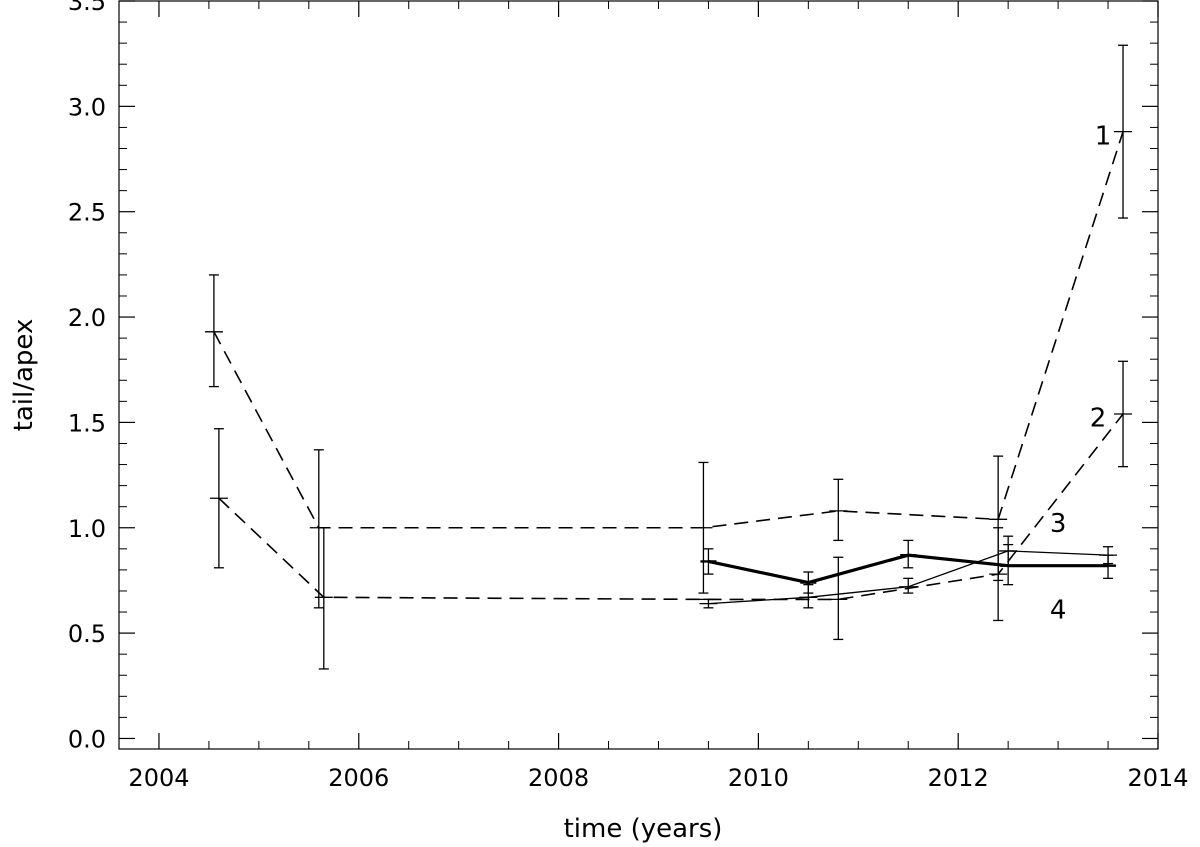 The image size is (1200, 847). I want to click on y-tick-label: 2.5, so click(87, 213).